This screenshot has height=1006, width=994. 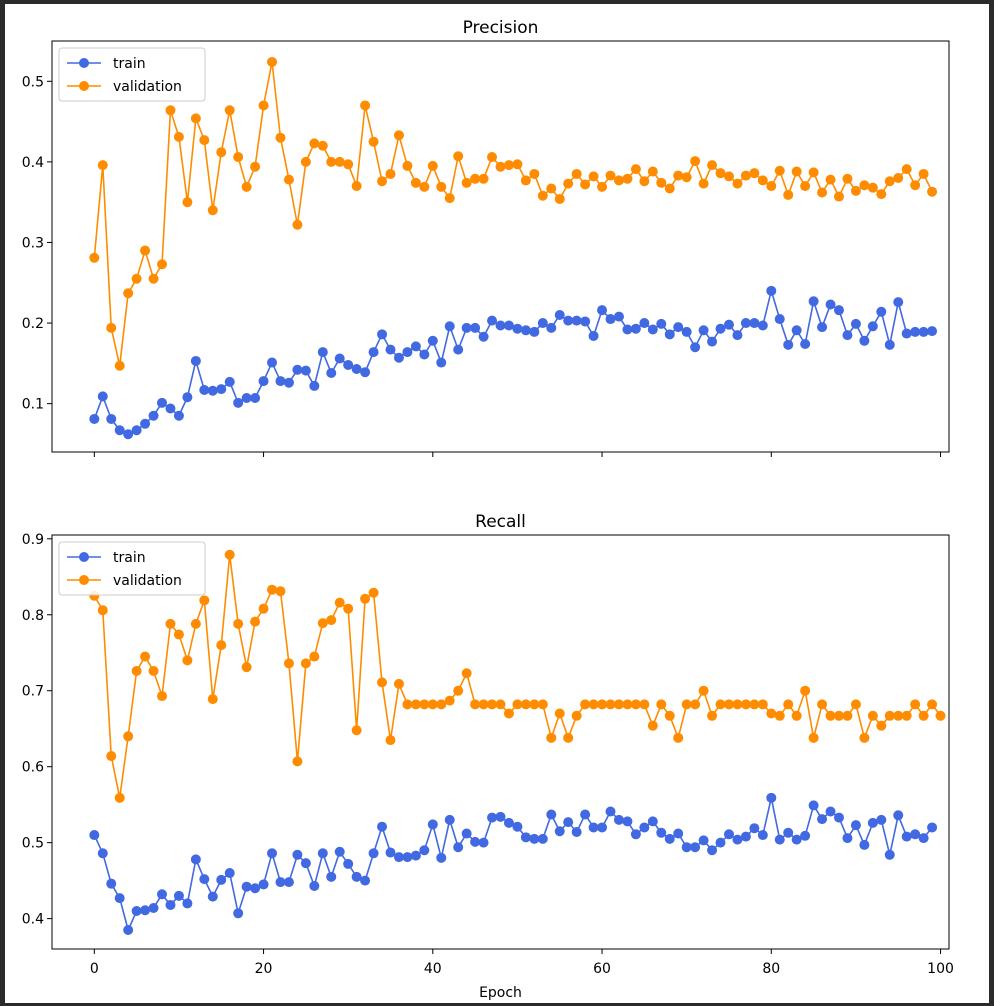 I want to click on precision-legend-label-validation: validation, so click(x=147, y=87).